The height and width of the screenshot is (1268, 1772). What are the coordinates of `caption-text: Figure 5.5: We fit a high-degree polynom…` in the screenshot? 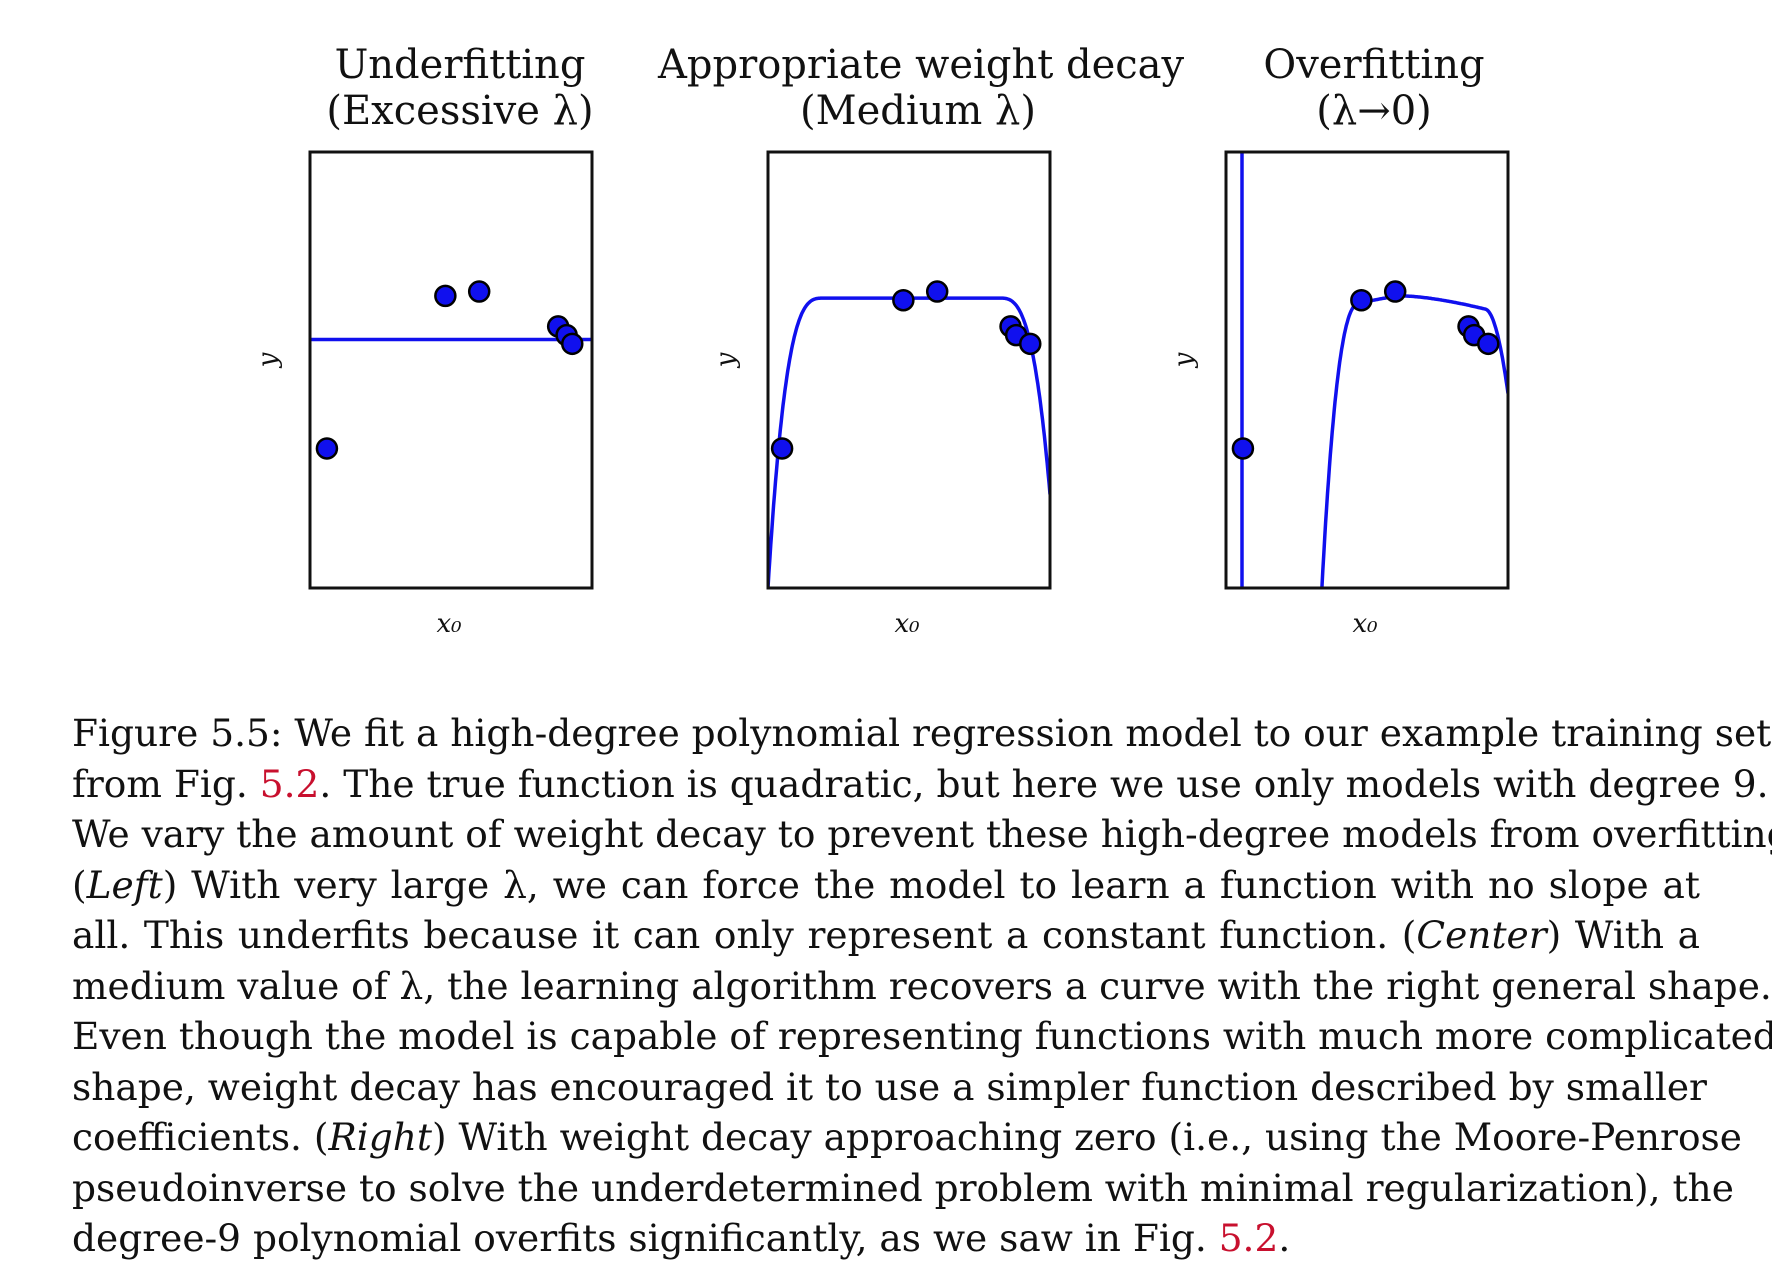 It's located at (922, 733).